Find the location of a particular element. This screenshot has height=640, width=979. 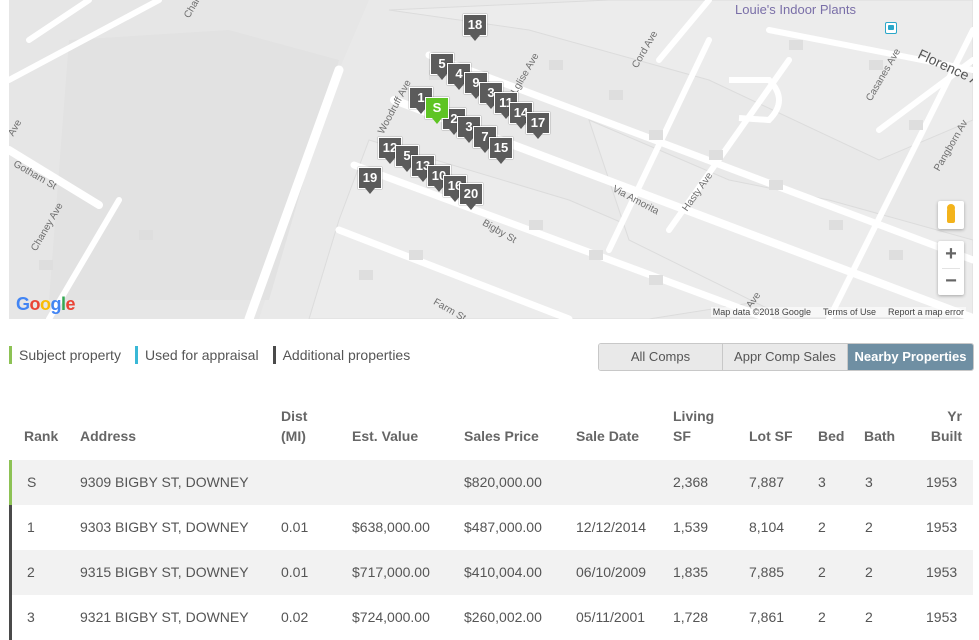

col-living-line1: Living is located at coordinates (694, 416).